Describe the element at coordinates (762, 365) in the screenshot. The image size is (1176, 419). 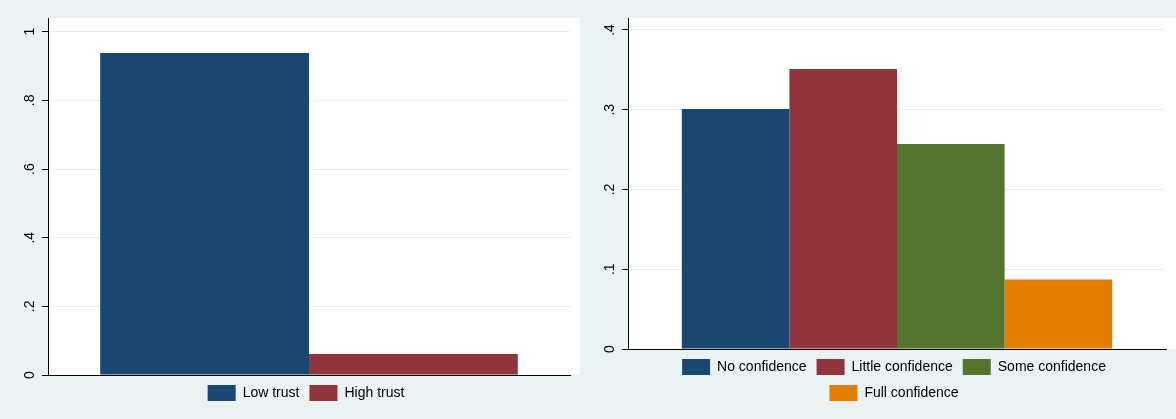
I see `legend-label: No confidence` at that location.